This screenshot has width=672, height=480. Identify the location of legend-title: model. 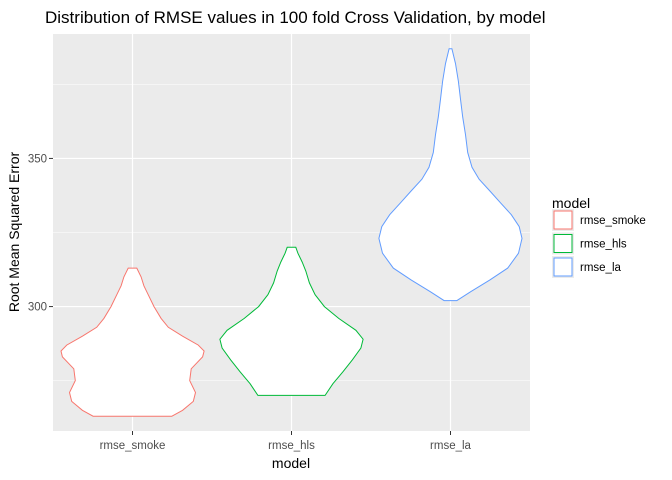
(571, 203).